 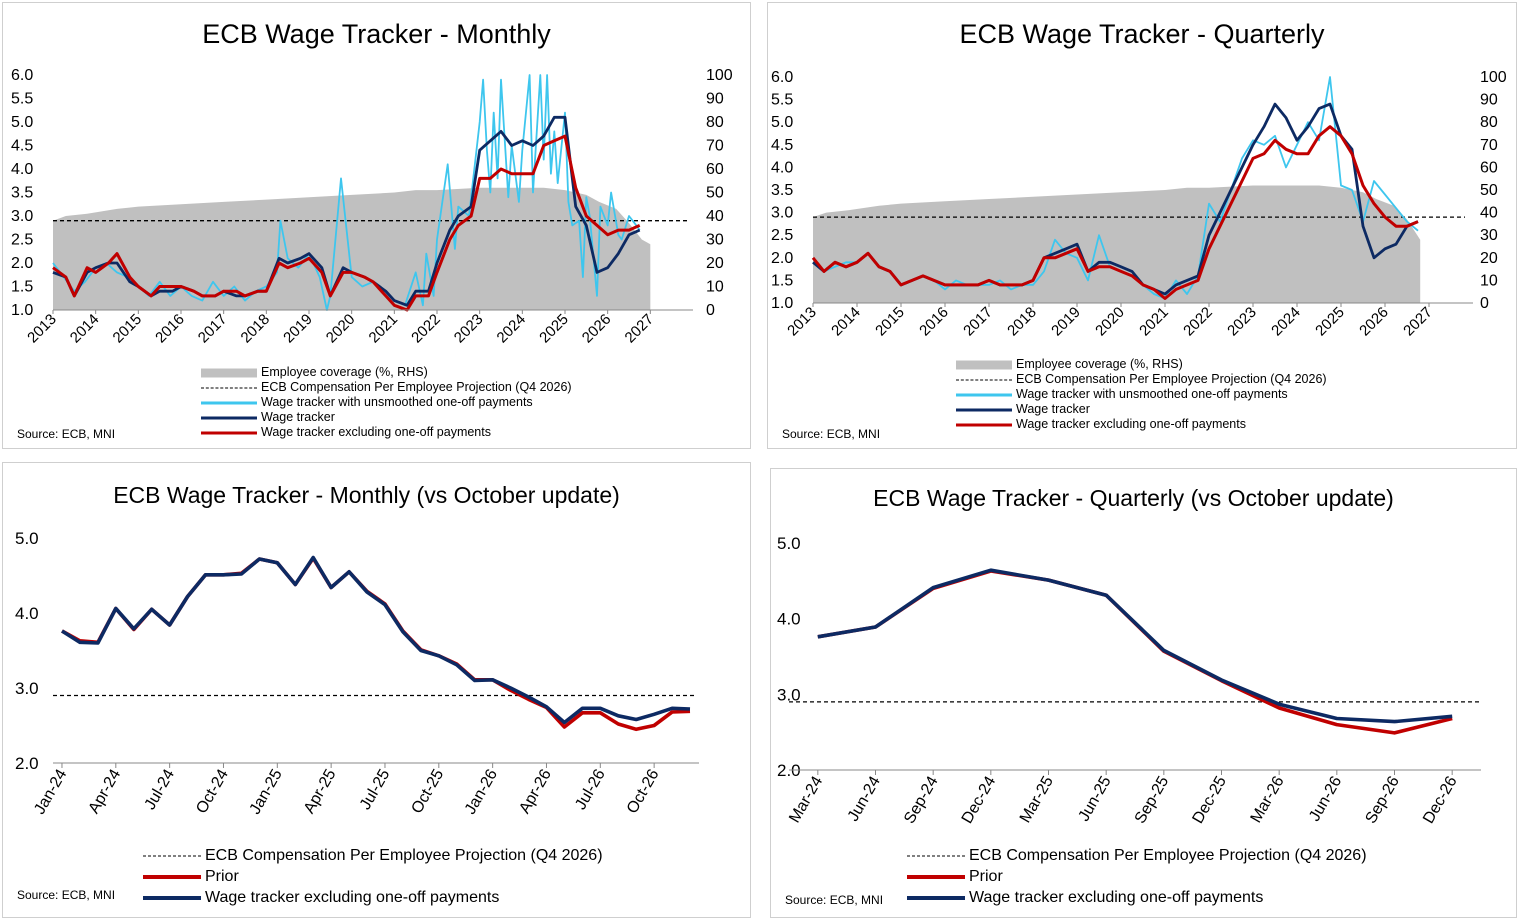 What do you see at coordinates (469, 329) in the screenshot?
I see `x-tick-label: 2023` at bounding box center [469, 329].